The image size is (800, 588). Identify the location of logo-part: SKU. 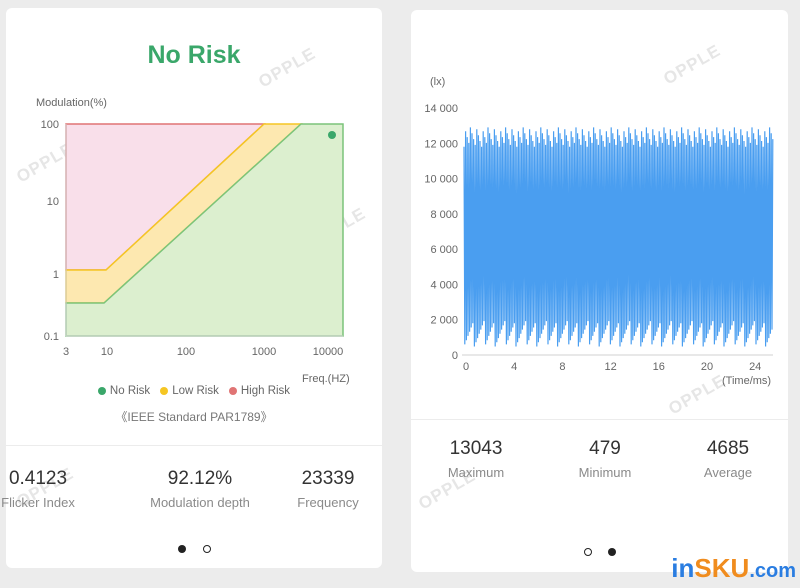
(722, 568).